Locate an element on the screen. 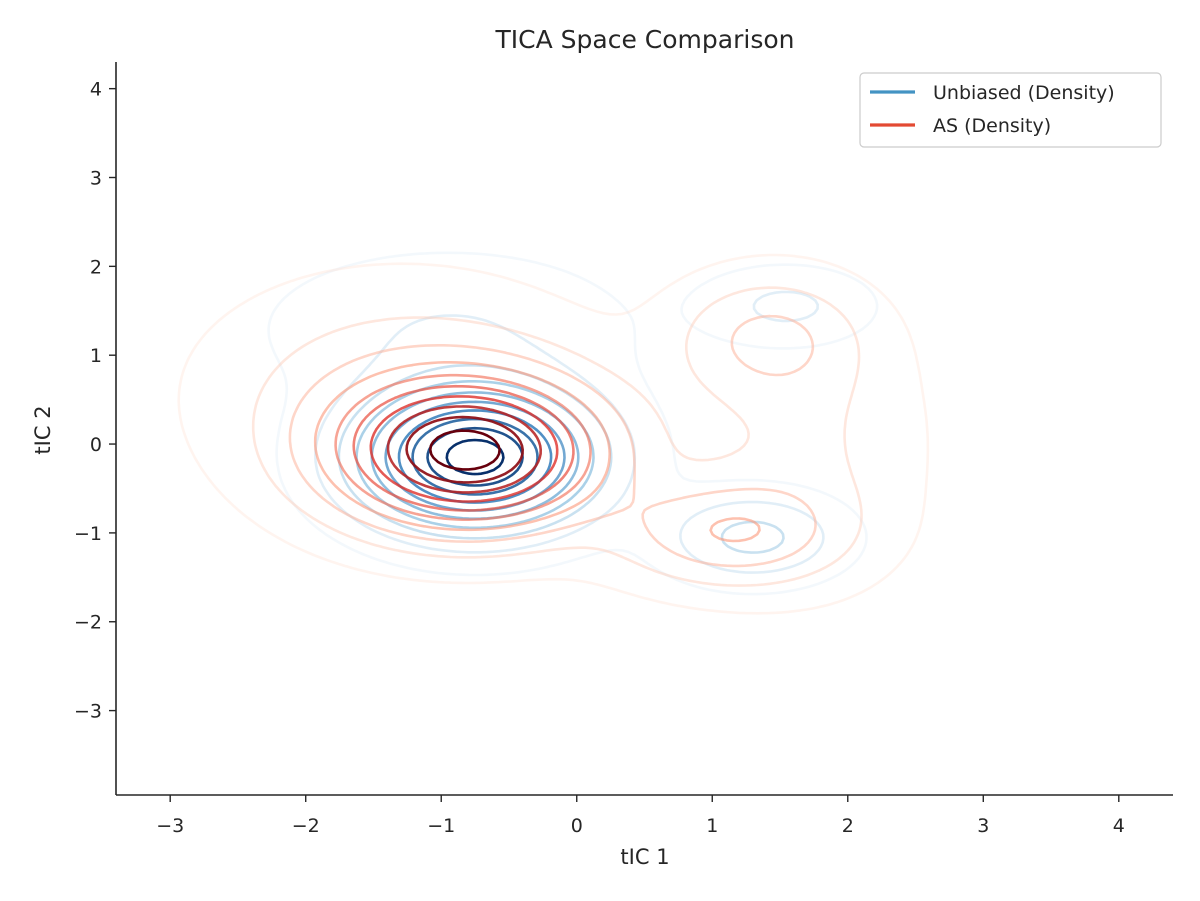 Image resolution: width=1200 pixels, height=901 pixels. x-tick-label: −3 is located at coordinates (170, 826).